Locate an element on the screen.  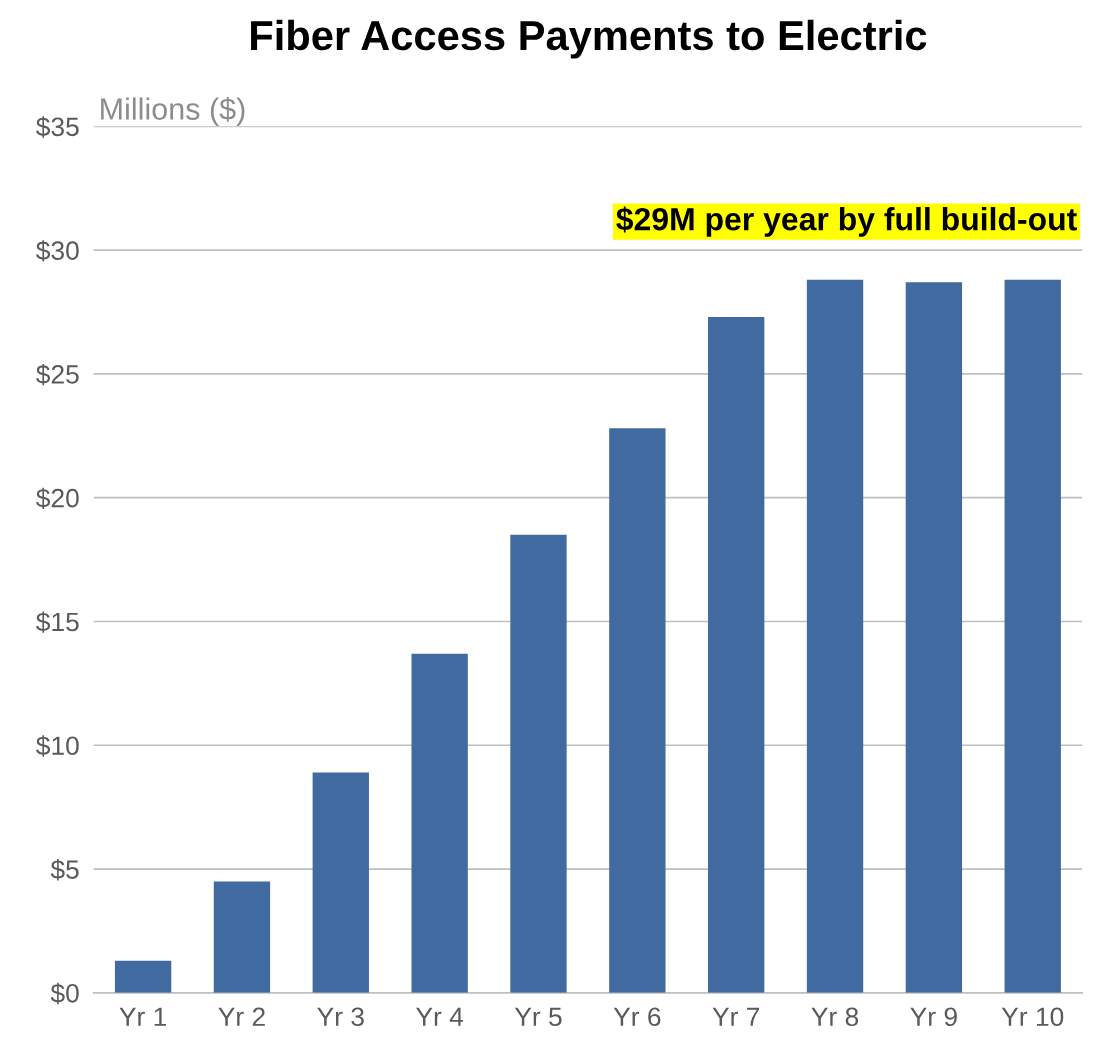
y-tick-label: $0 is located at coordinates (64, 993).